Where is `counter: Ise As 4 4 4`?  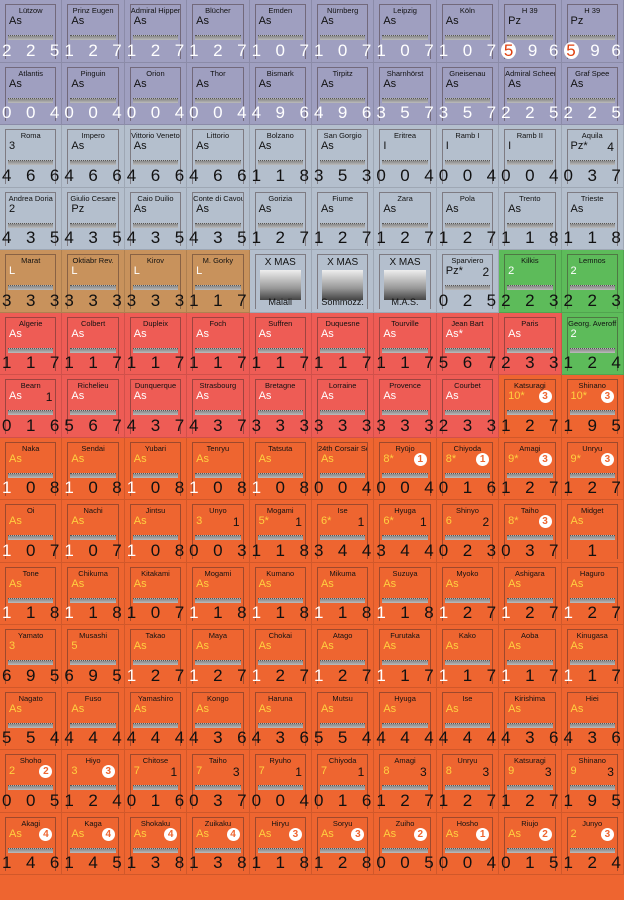 counter: Ise As 4 4 4 is located at coordinates (468, 718).